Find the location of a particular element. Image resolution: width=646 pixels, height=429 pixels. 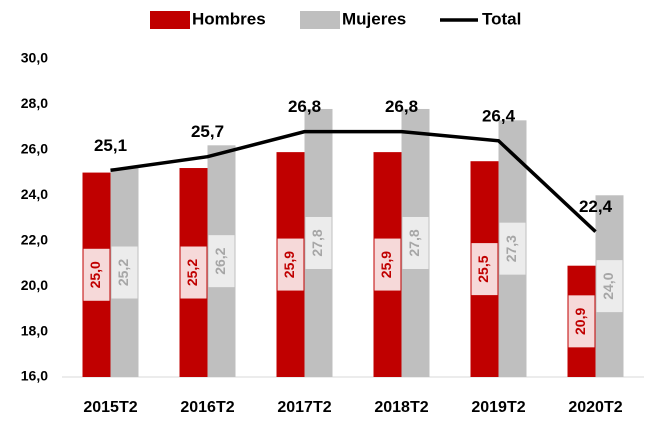

total-label: 25,7 is located at coordinates (207, 131).